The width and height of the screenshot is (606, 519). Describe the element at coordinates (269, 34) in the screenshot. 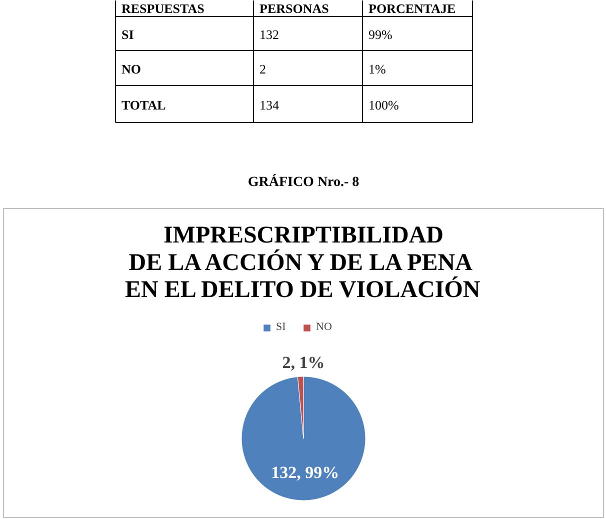

I see `text: 132` at that location.